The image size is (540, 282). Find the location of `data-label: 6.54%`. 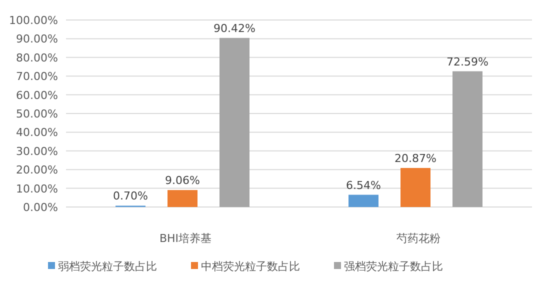

data-label: 6.54% is located at coordinates (363, 185).